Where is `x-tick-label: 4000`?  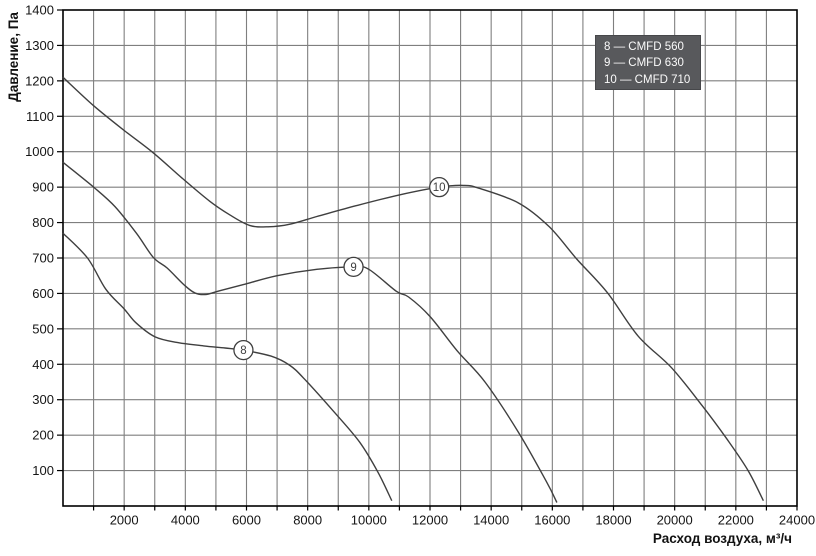 x-tick-label: 4000 is located at coordinates (185, 520).